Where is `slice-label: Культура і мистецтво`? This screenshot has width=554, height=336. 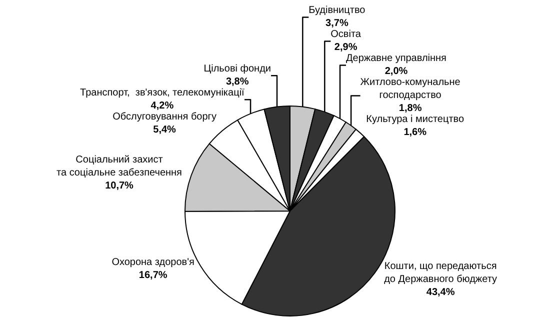 slice-label: Культура і мистецтво is located at coordinates (415, 120).